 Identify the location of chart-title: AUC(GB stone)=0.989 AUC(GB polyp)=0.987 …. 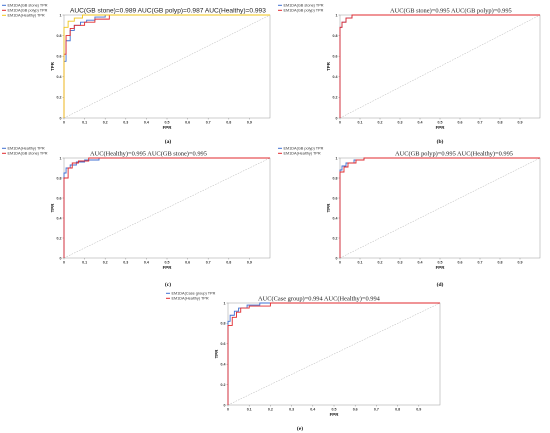
(168, 11).